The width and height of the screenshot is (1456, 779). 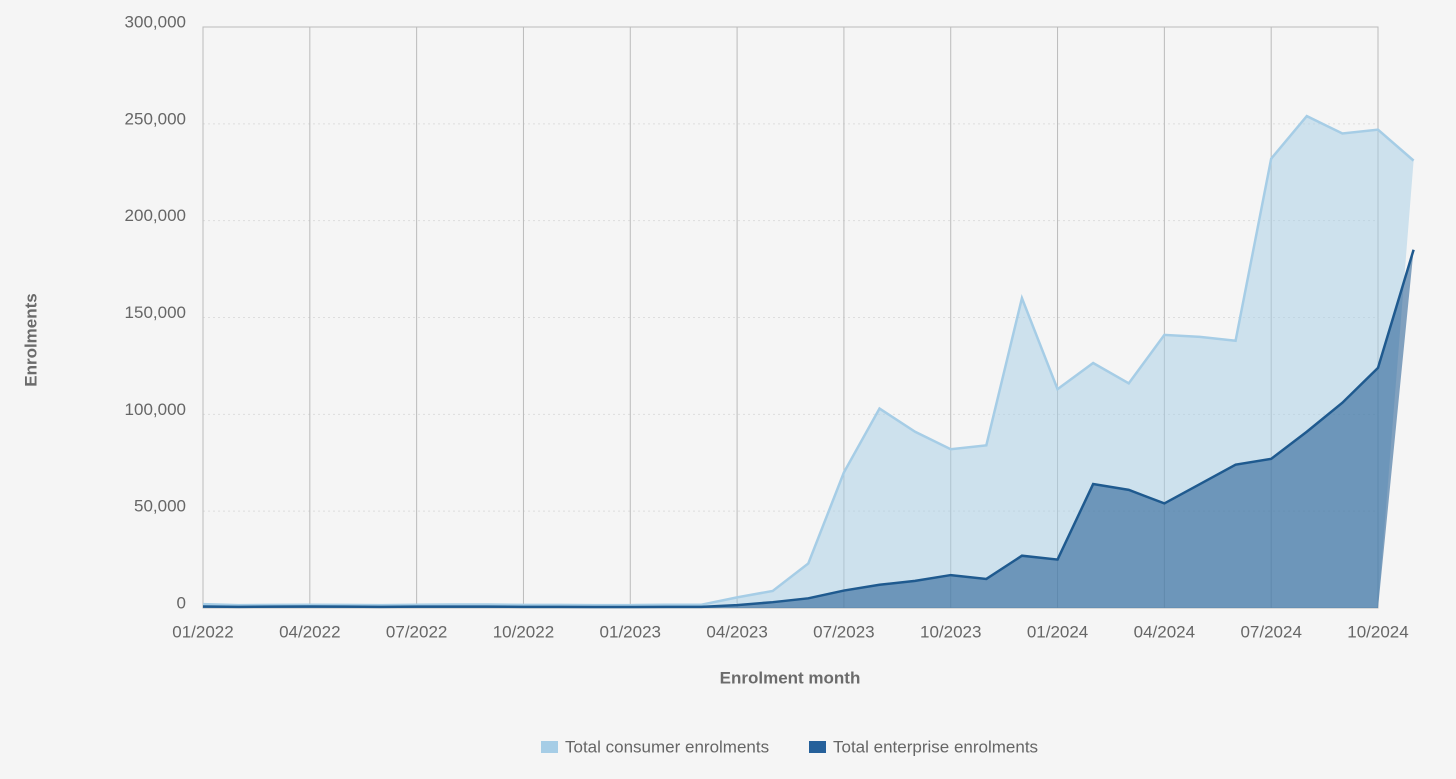 I want to click on x-tick-label: 01/2024, so click(x=1057, y=631).